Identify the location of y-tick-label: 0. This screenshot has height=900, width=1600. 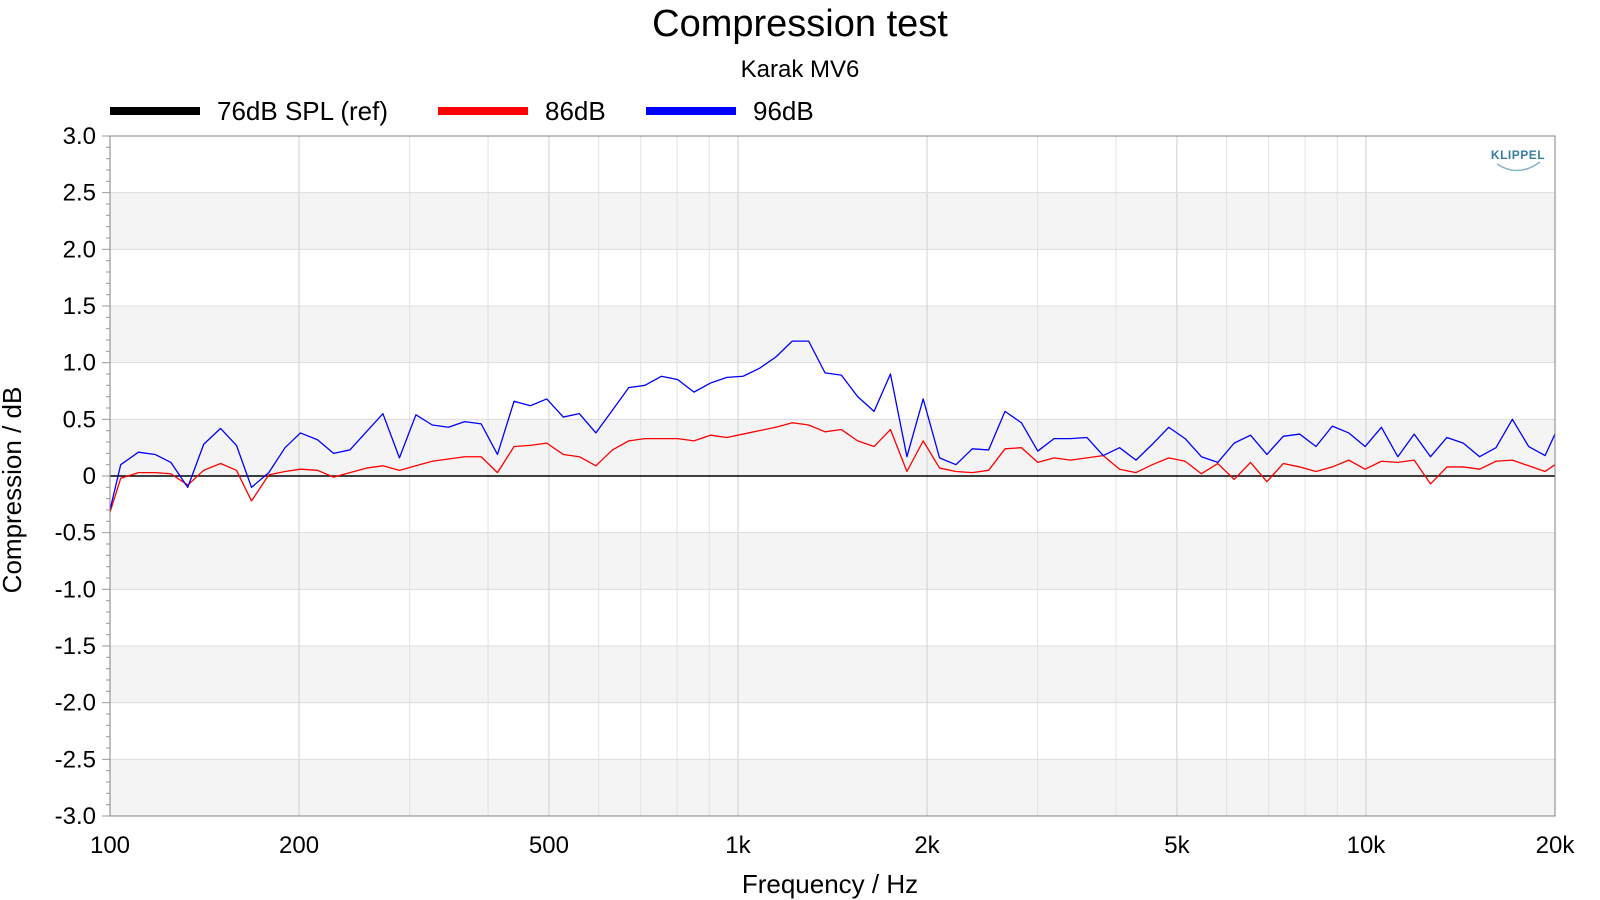
(89, 476).